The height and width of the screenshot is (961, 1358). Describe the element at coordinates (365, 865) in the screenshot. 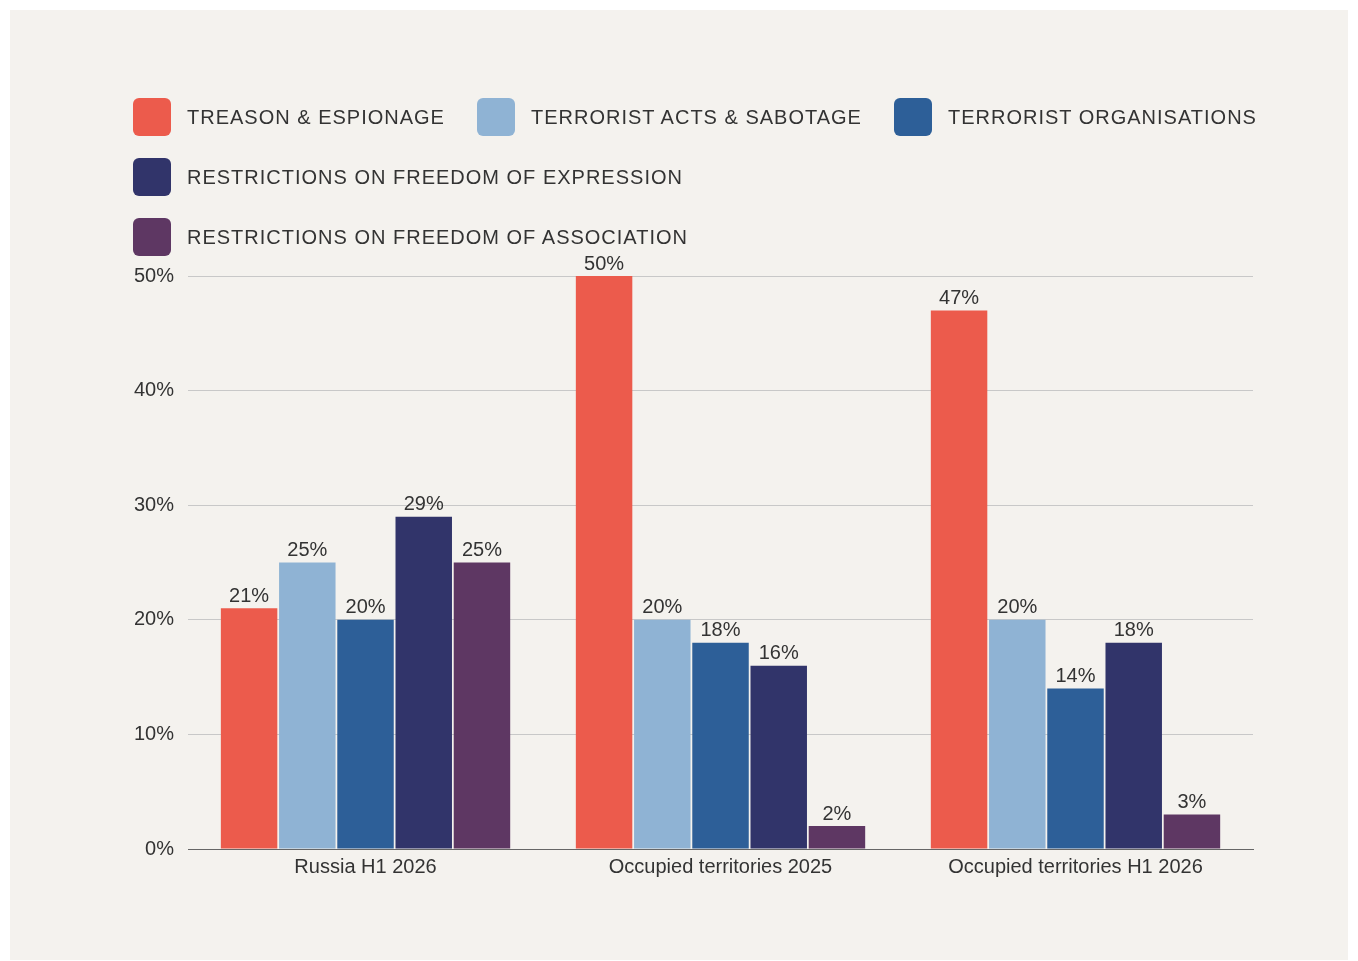

I see `x-tick-label: Russia H1 2026` at that location.